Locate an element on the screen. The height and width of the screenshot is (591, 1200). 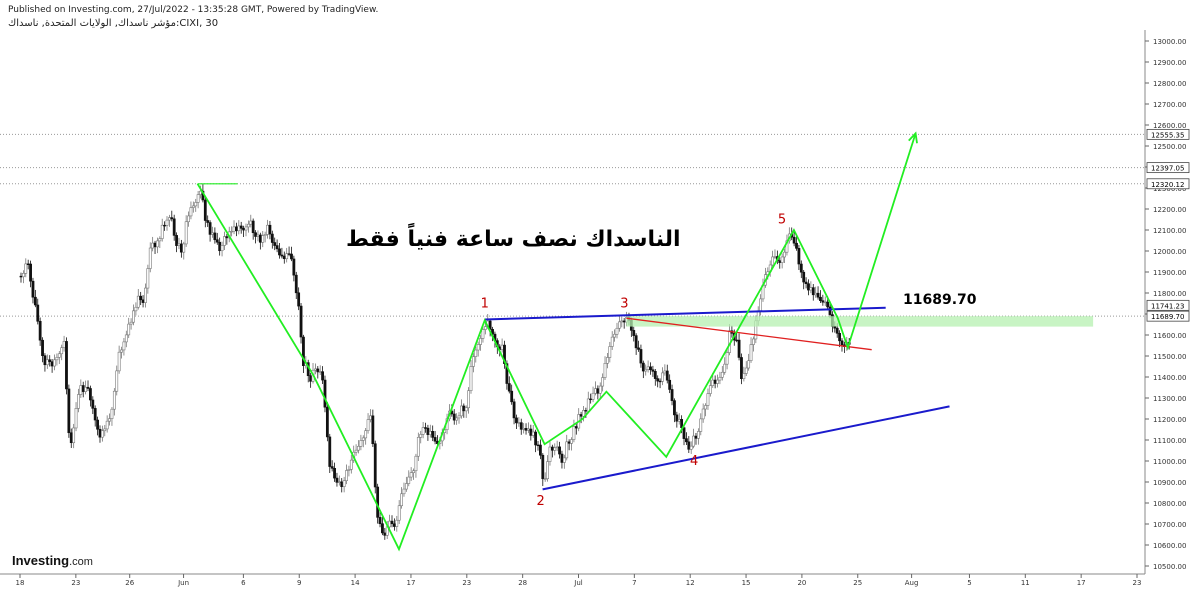
time-tick-label: 28 is located at coordinates (522, 583).